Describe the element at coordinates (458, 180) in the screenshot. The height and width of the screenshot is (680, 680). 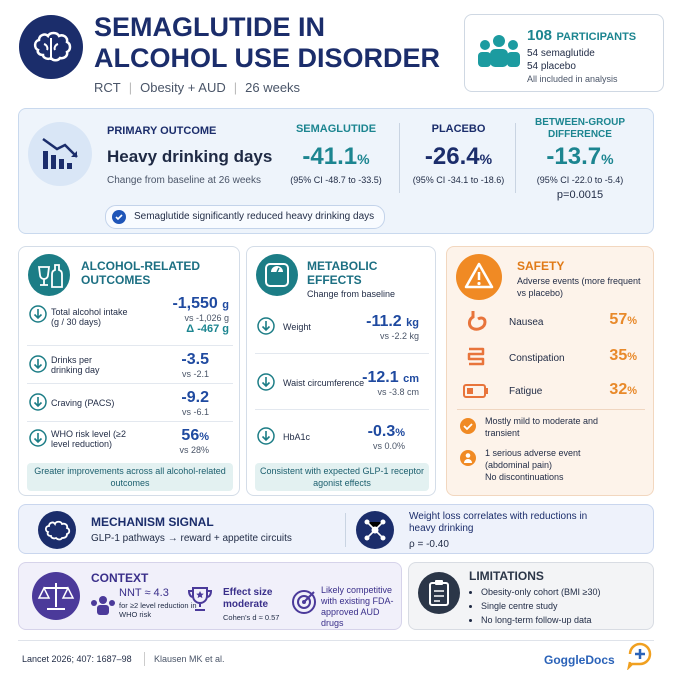
I see `column-ci: (95% CI -34.1 to -18.6)` at that location.